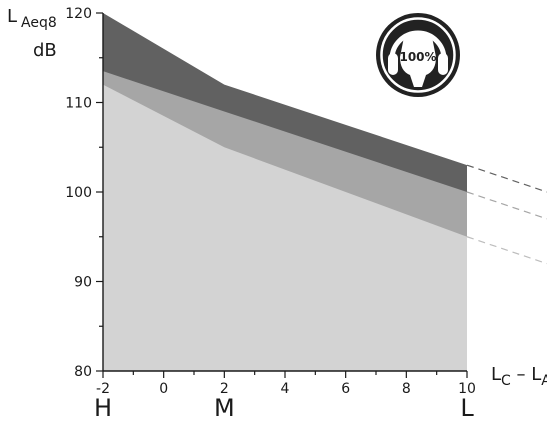 This screenshot has height=425, width=547. What do you see at coordinates (83, 372) in the screenshot?
I see `y-tick-label: 80` at bounding box center [83, 372].